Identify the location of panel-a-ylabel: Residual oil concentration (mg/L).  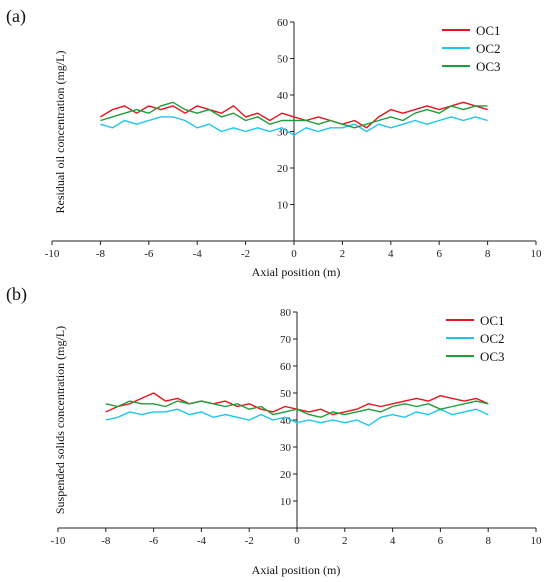
(60, 132).